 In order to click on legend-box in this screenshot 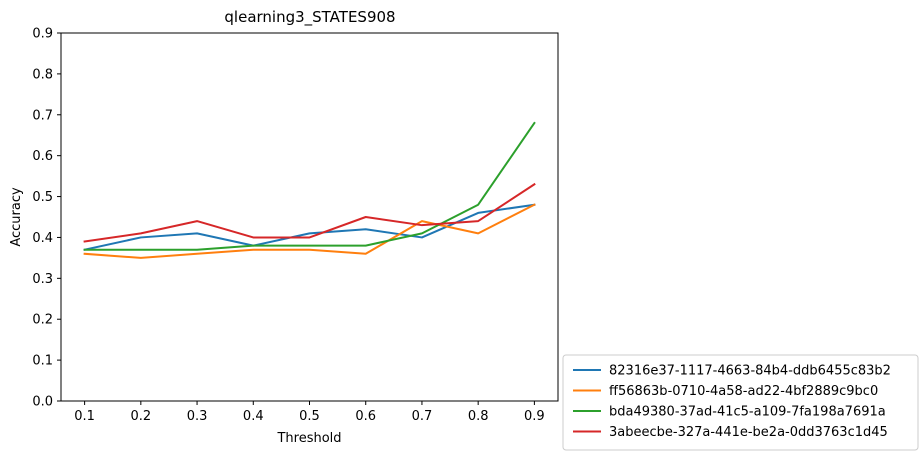, I will do `click(740, 402)`.